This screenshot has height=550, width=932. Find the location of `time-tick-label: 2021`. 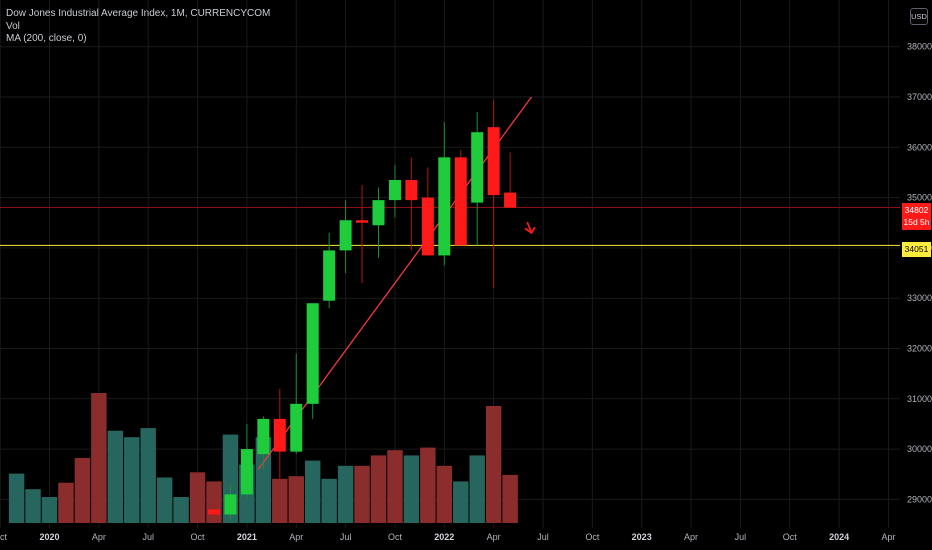

time-tick-label: 2021 is located at coordinates (247, 537).